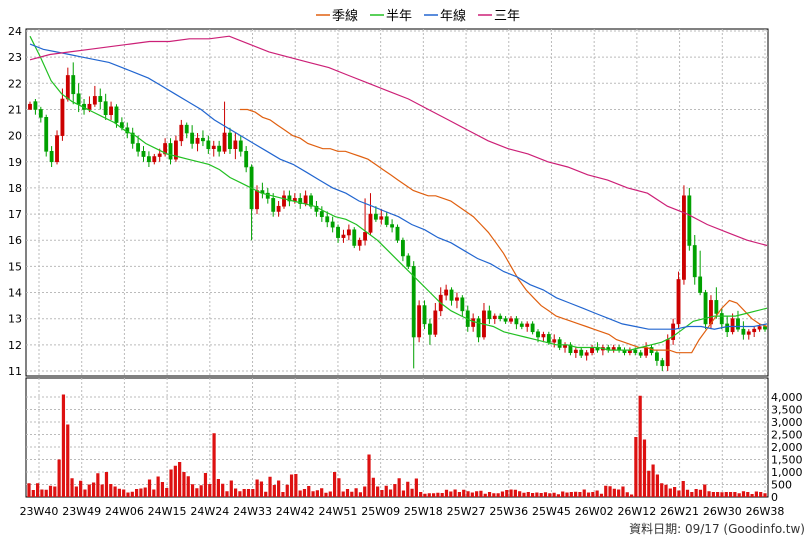 The height and width of the screenshot is (544, 808). I want to click on x-tick-label: 24W33, so click(252, 511).